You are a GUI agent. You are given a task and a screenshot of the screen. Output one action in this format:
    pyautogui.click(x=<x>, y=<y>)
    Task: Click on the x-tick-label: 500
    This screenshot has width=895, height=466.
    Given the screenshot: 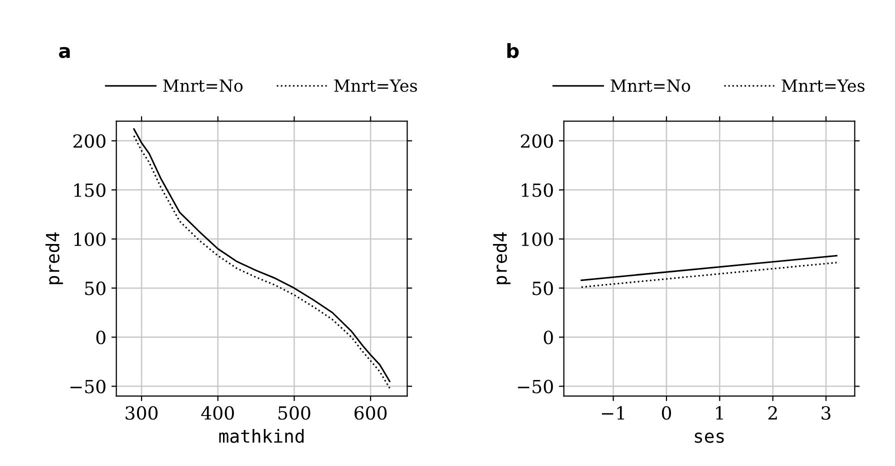 What is the action you would take?
    pyautogui.click(x=294, y=413)
    